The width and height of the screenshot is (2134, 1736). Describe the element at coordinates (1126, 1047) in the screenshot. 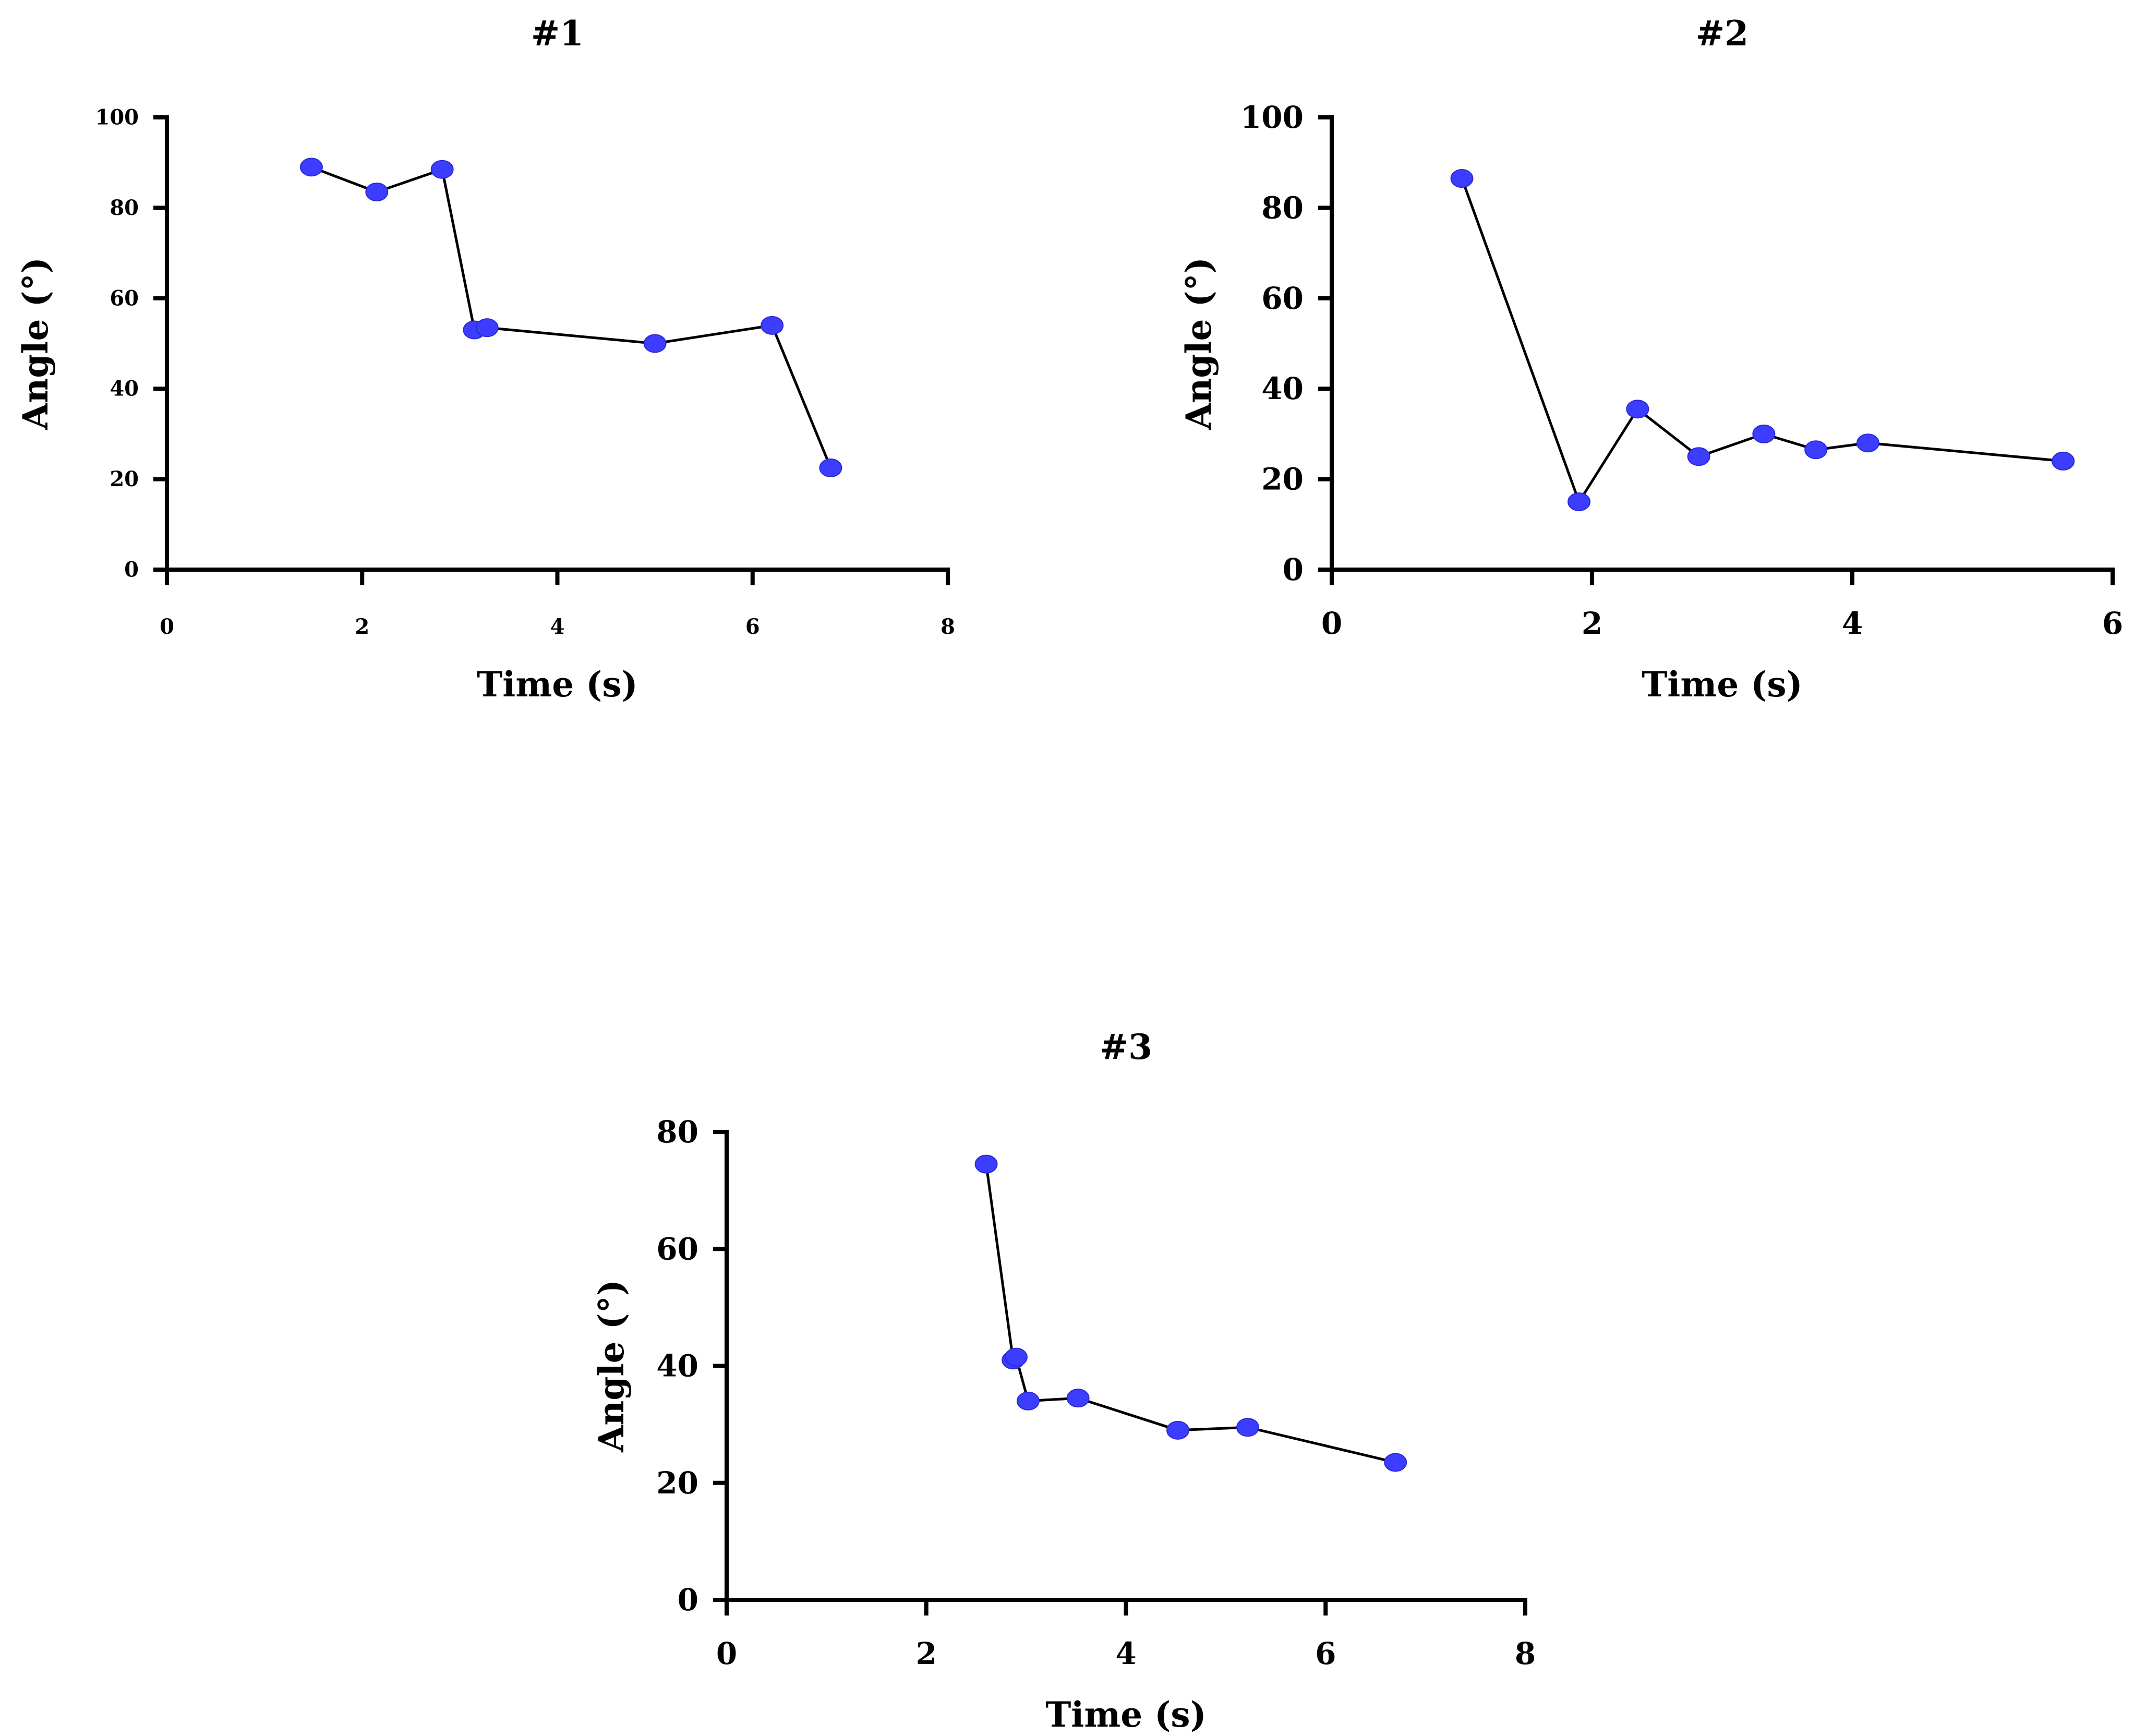

I see `chart-title: #3` at that location.